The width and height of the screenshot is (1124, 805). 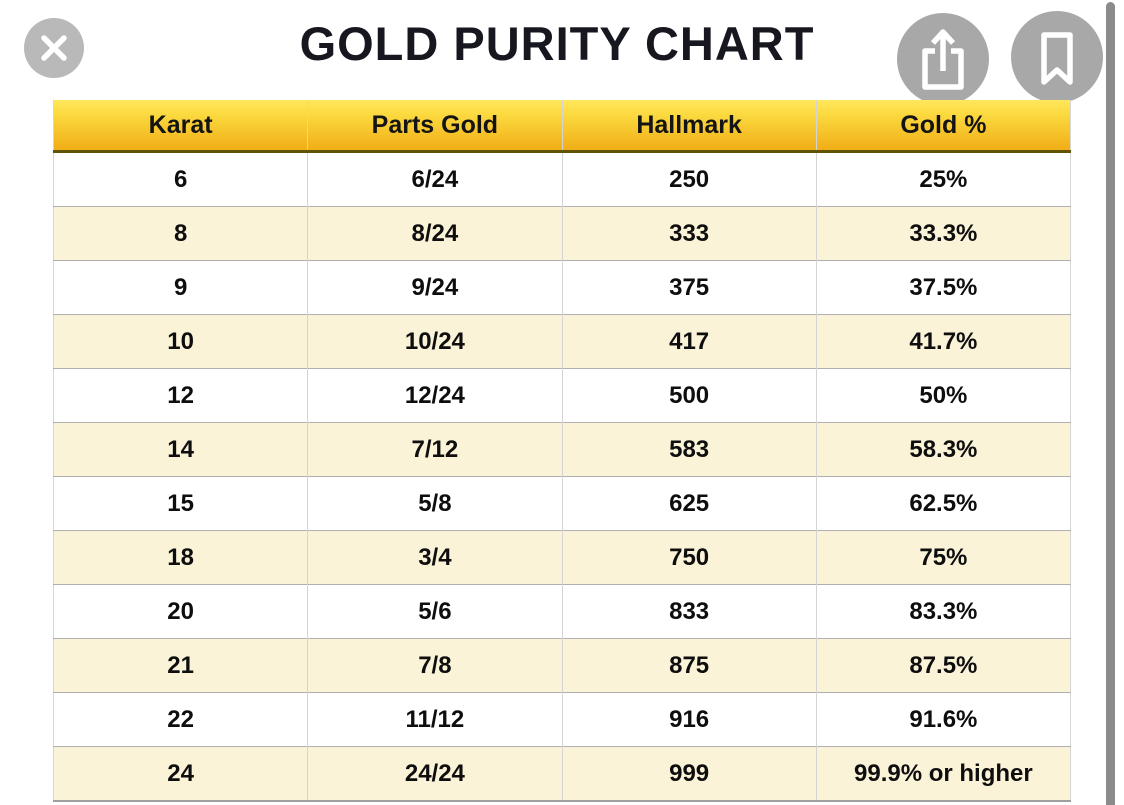 What do you see at coordinates (689, 665) in the screenshot?
I see `table-cell: 875` at bounding box center [689, 665].